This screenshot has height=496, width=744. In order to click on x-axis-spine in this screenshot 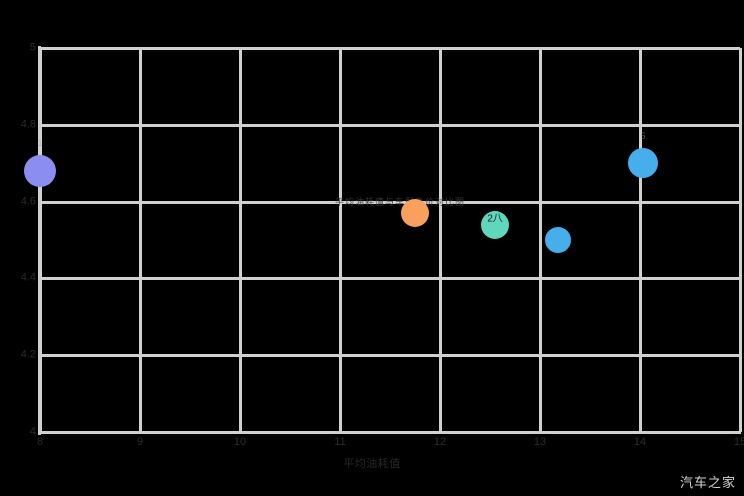, I will do `click(389, 432)`.